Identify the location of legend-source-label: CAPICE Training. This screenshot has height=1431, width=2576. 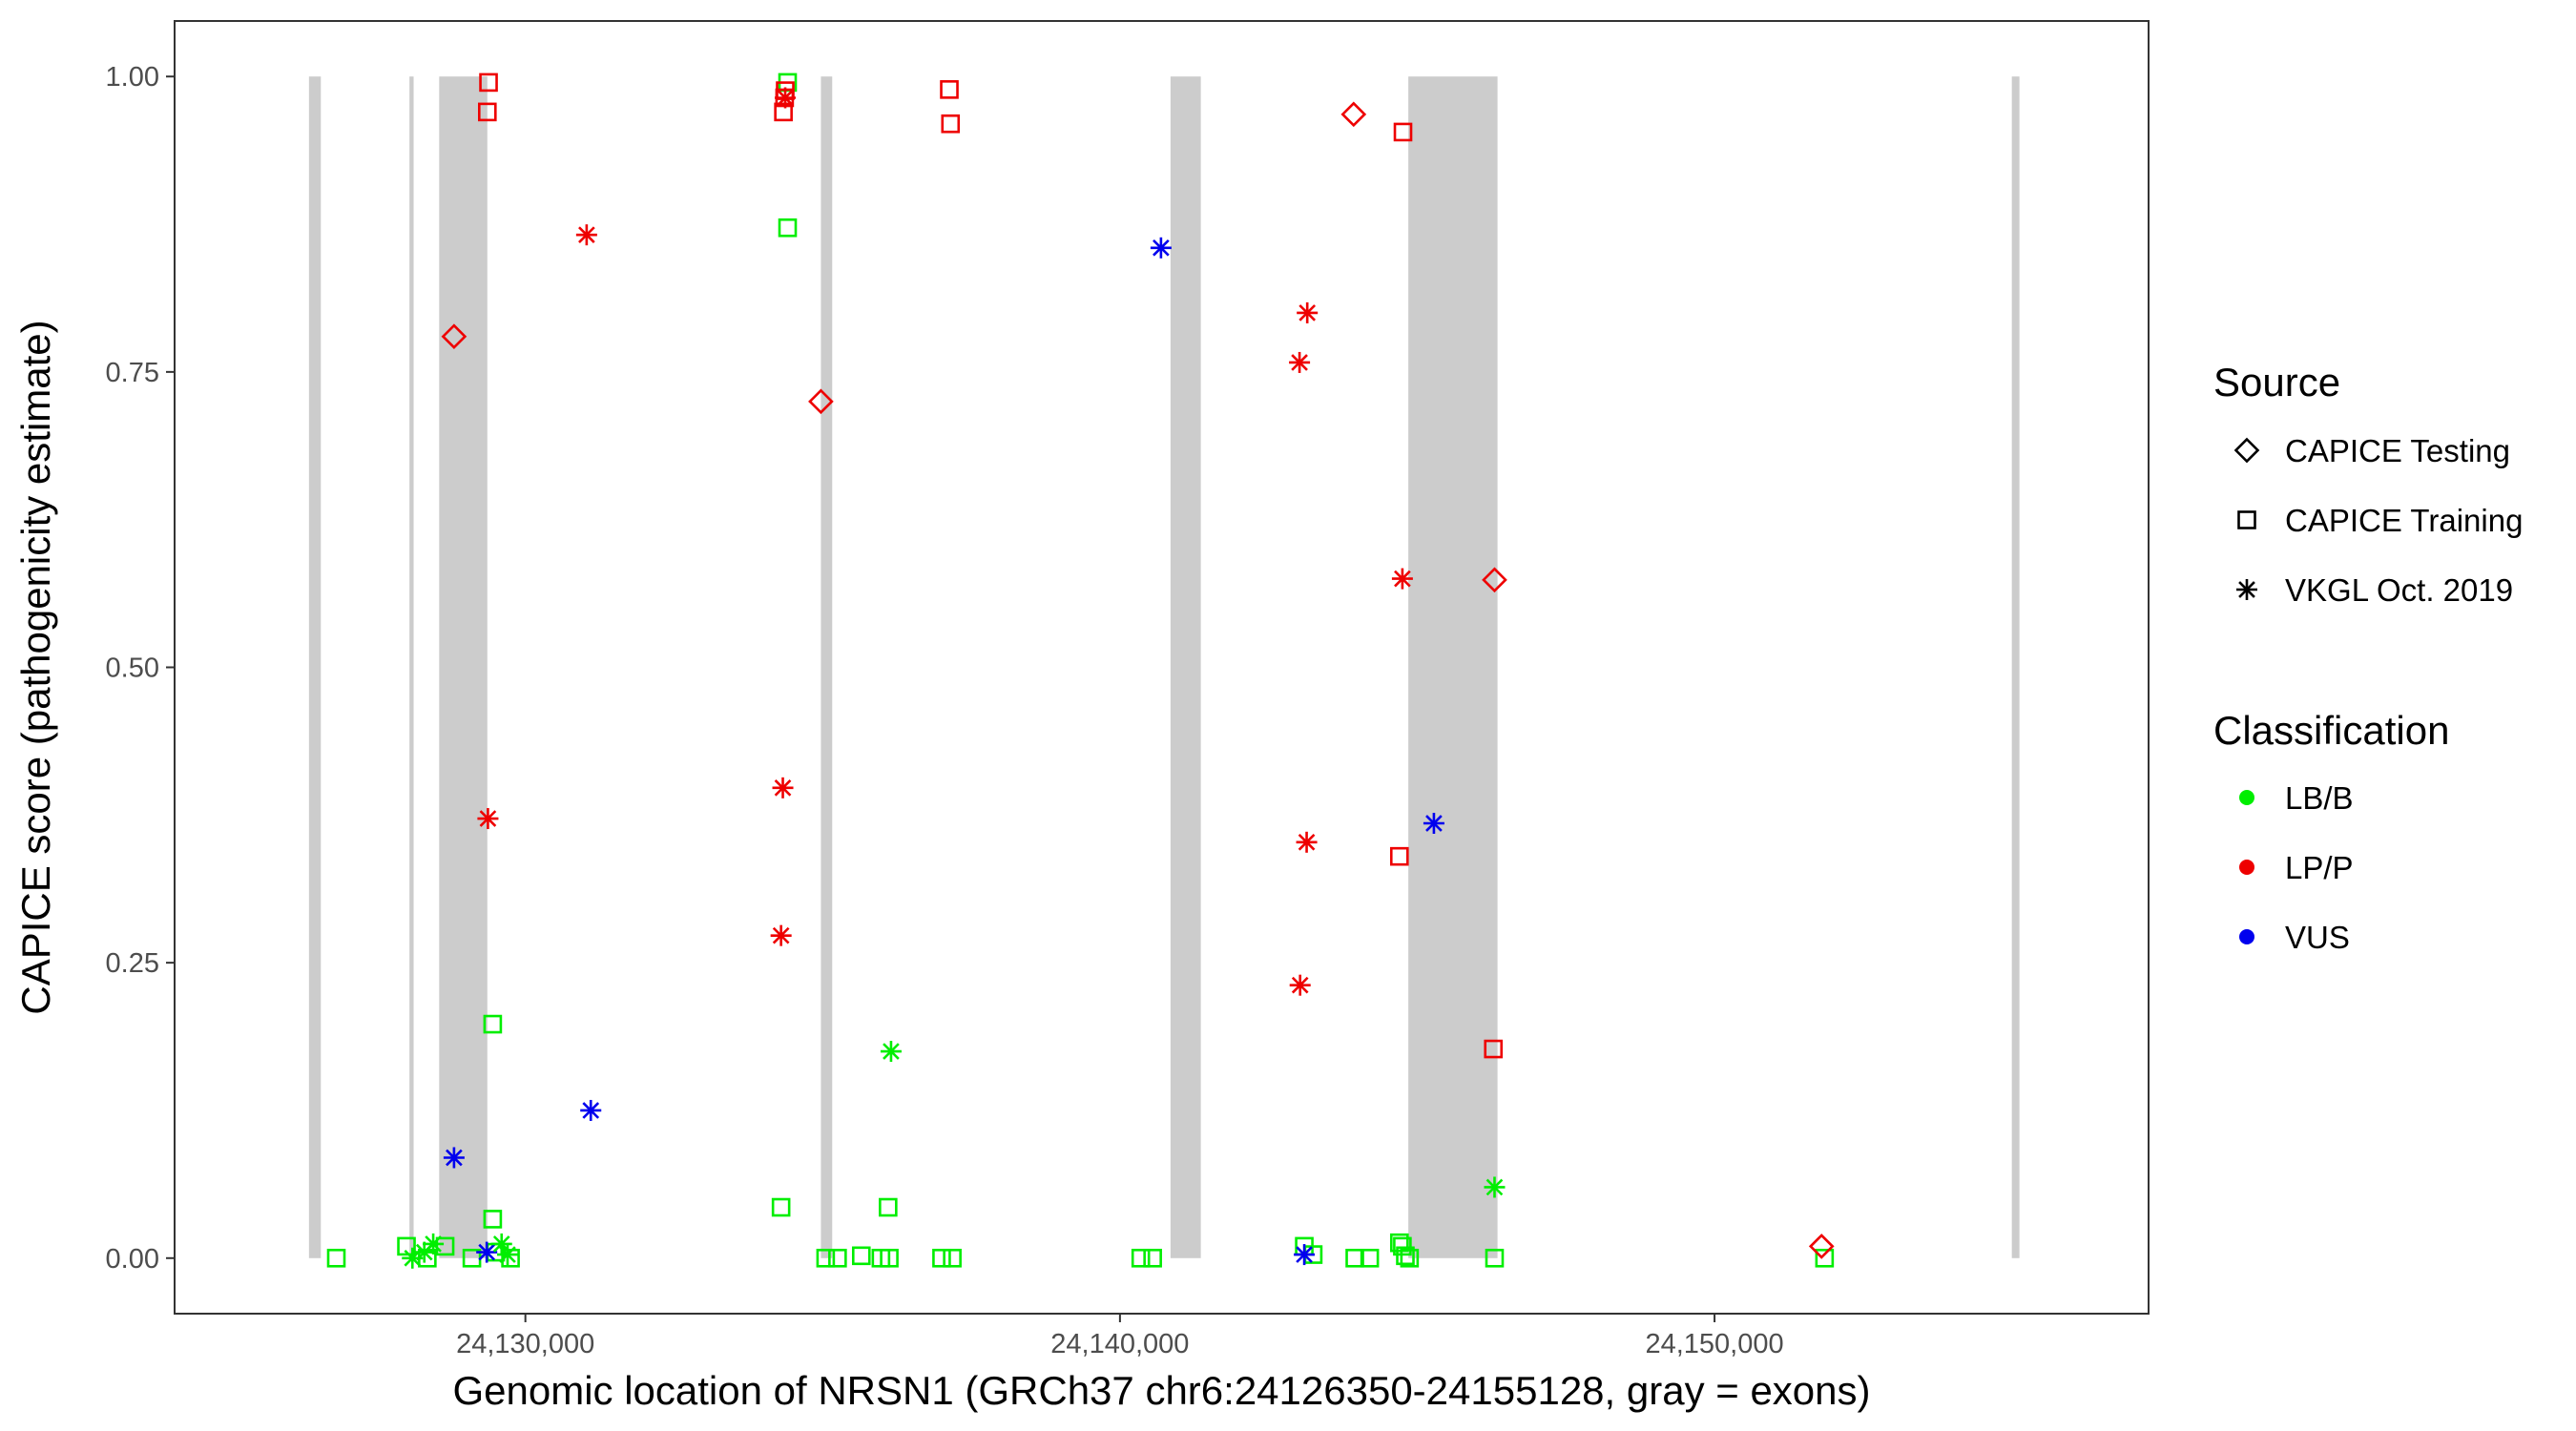
(2404, 520).